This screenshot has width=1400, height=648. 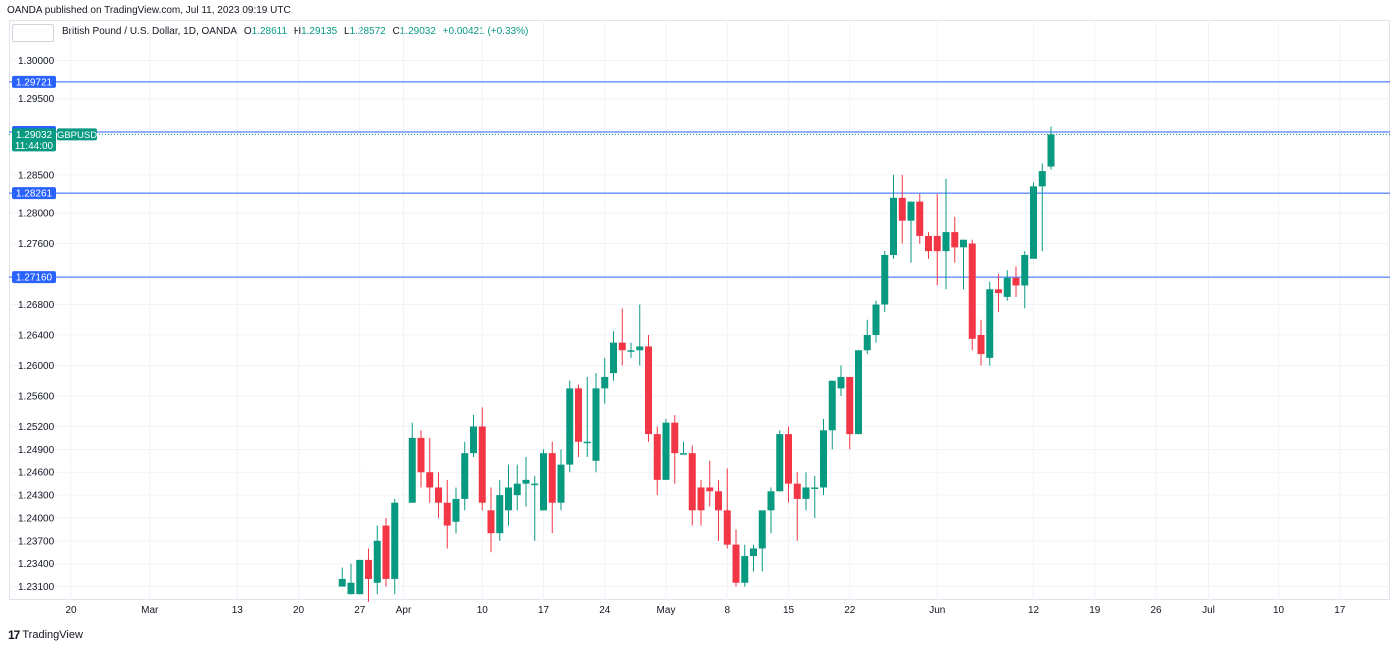 I want to click on y-tick-label: 1.28500, so click(x=36, y=175).